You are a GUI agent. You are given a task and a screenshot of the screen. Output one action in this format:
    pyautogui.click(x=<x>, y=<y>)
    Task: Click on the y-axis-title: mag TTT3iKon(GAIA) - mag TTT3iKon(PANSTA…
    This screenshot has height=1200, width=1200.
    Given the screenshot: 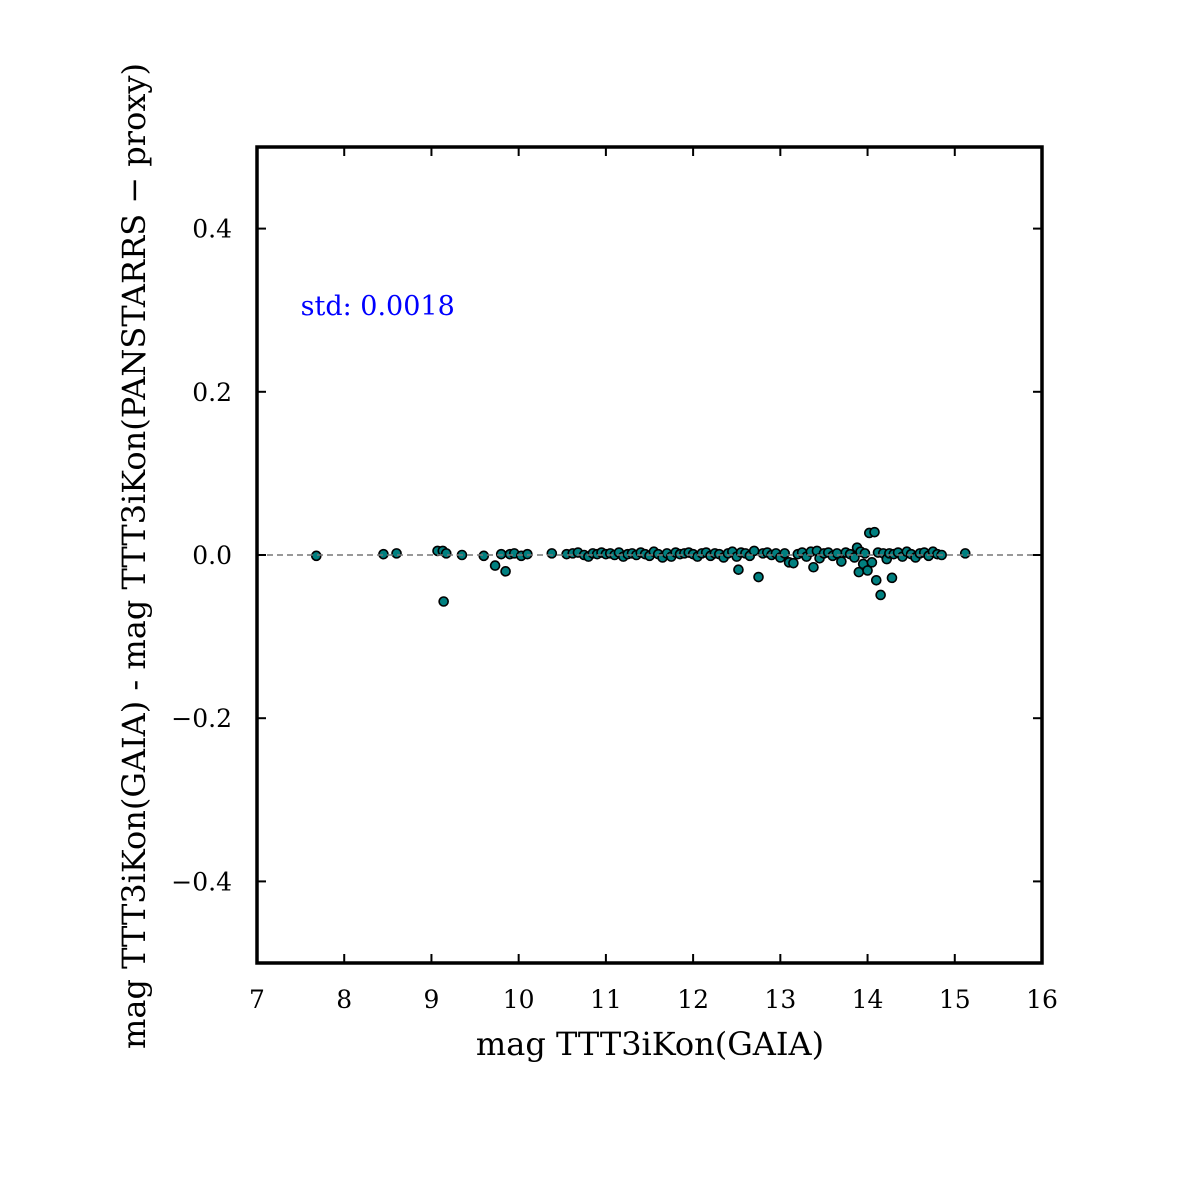 What is the action you would take?
    pyautogui.click(x=134, y=556)
    